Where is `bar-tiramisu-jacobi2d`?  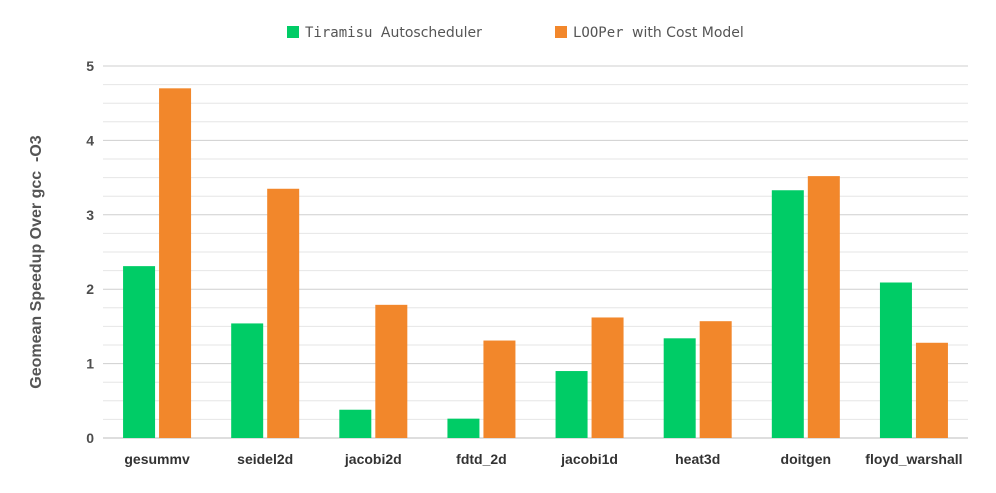 bar-tiramisu-jacobi2d is located at coordinates (355, 423).